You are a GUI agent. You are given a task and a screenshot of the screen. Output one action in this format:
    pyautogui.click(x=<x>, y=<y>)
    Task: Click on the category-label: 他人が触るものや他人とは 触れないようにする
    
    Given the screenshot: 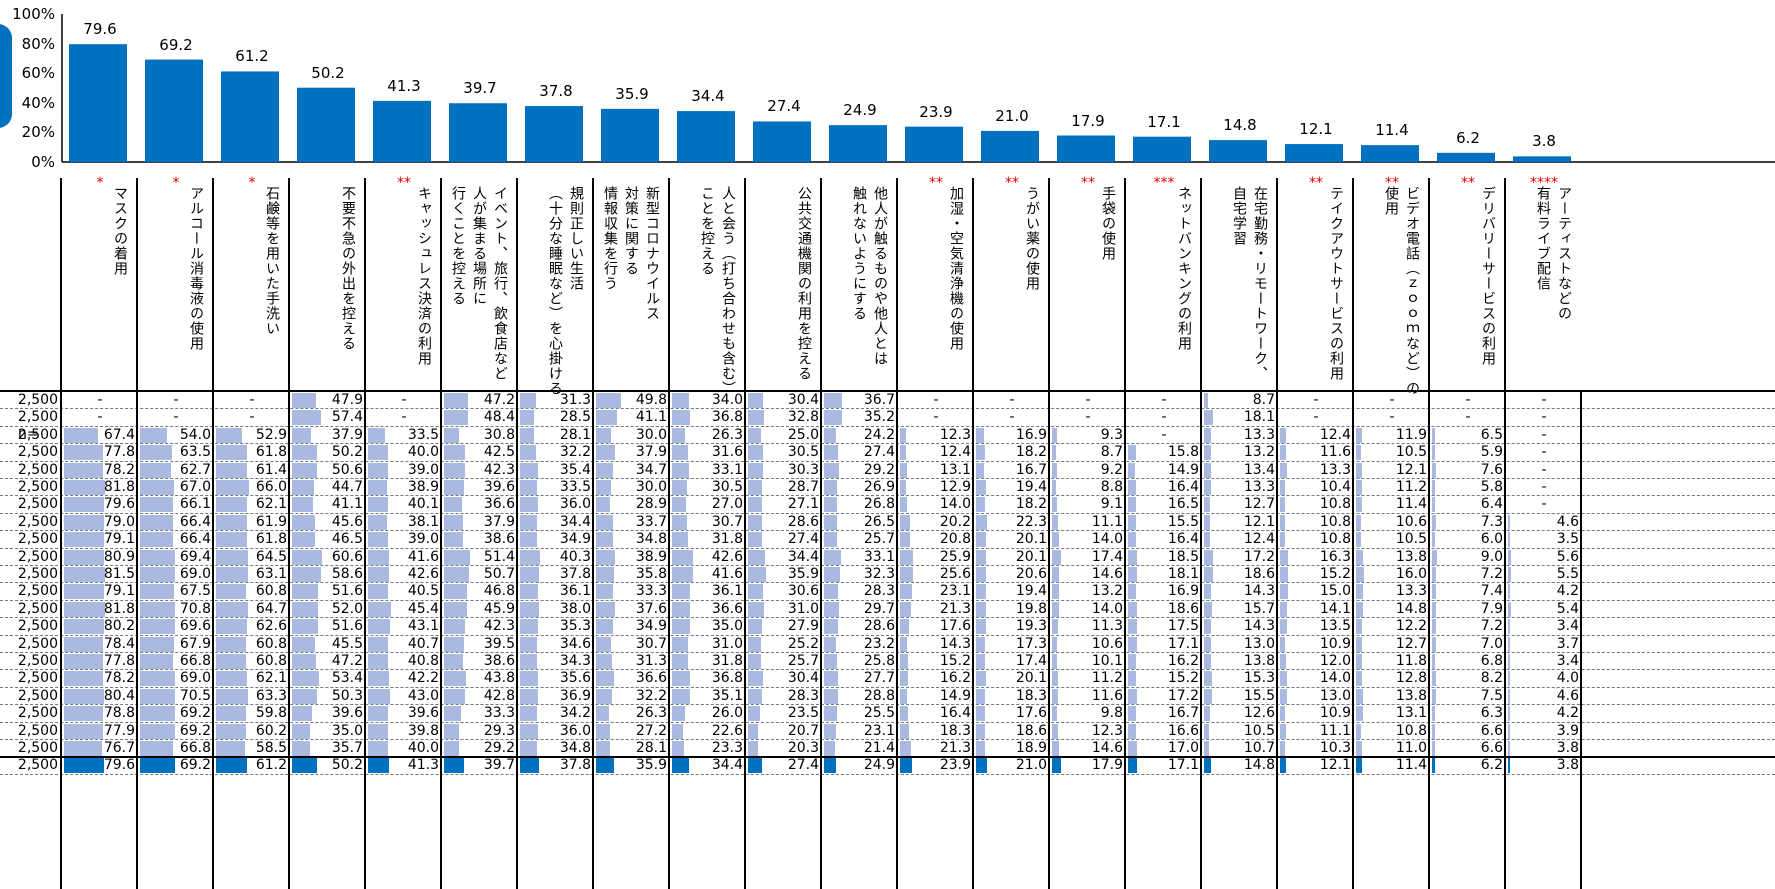 What is the action you would take?
    pyautogui.click(x=869, y=276)
    